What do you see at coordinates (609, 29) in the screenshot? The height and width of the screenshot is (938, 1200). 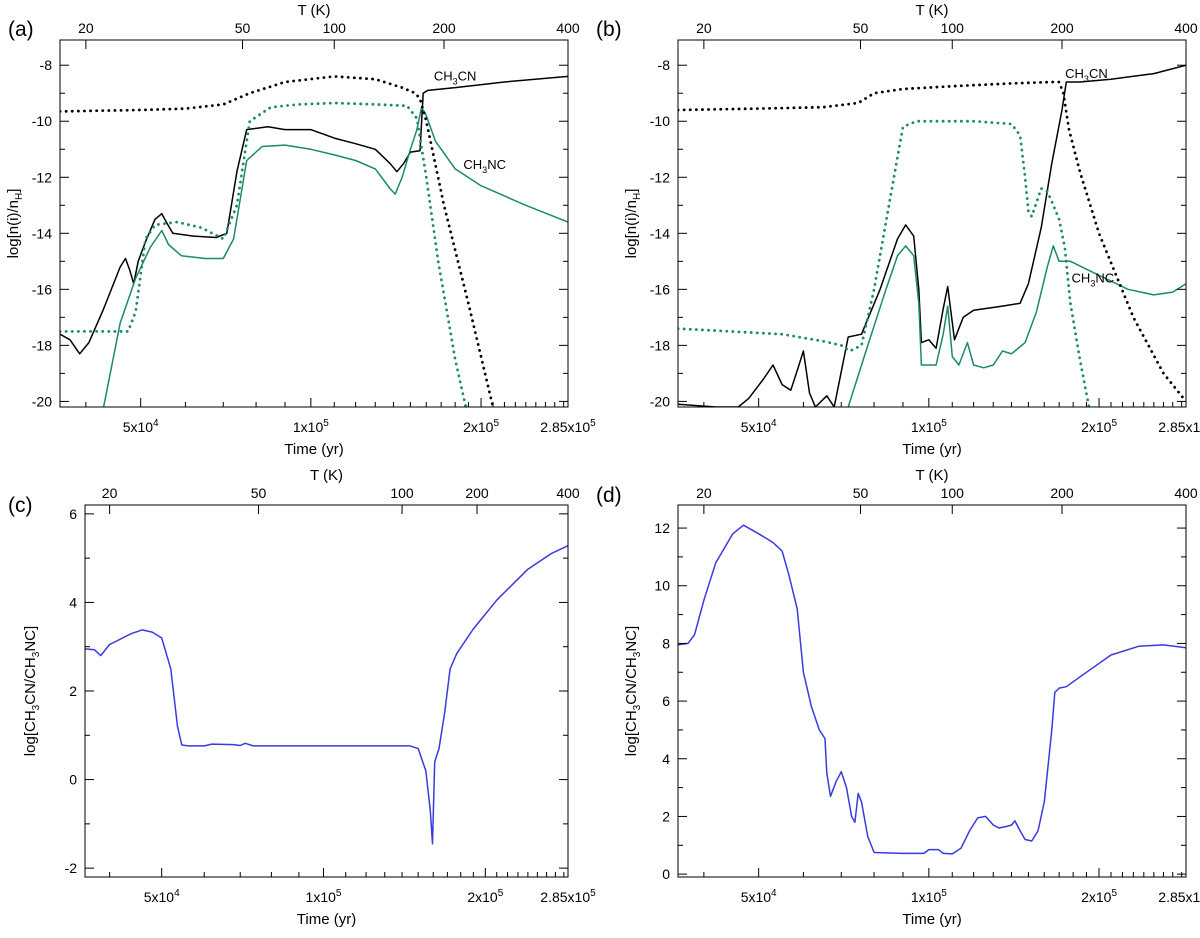 I see `panel-label: (b)` at bounding box center [609, 29].